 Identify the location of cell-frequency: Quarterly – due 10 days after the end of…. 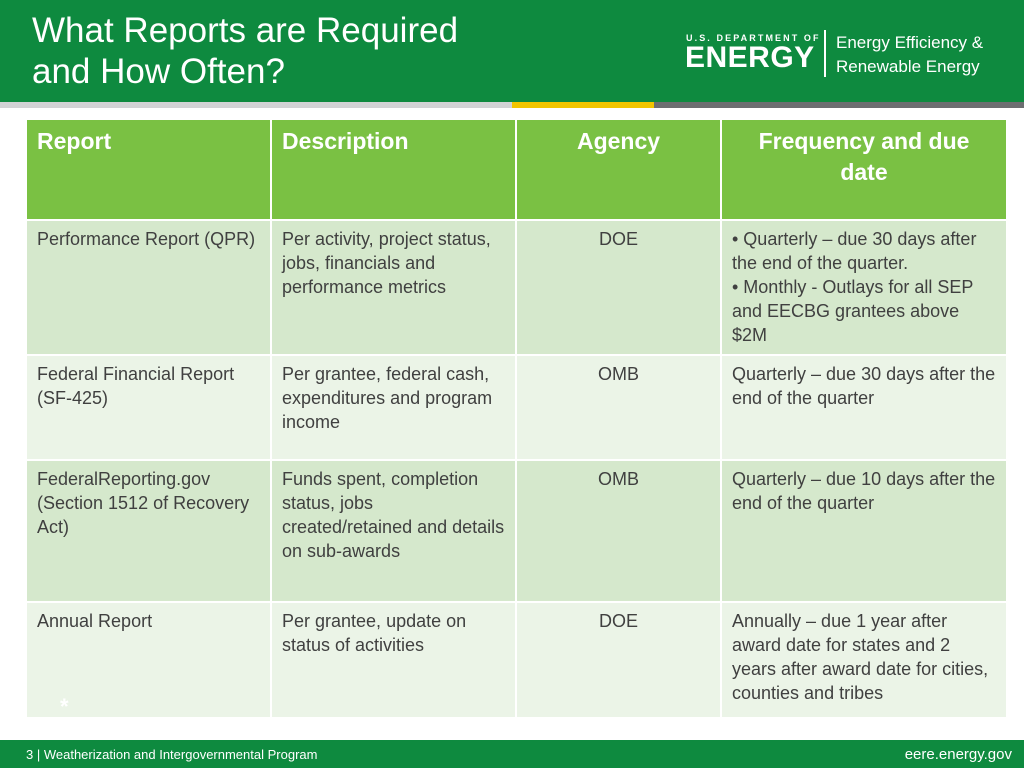
(864, 531).